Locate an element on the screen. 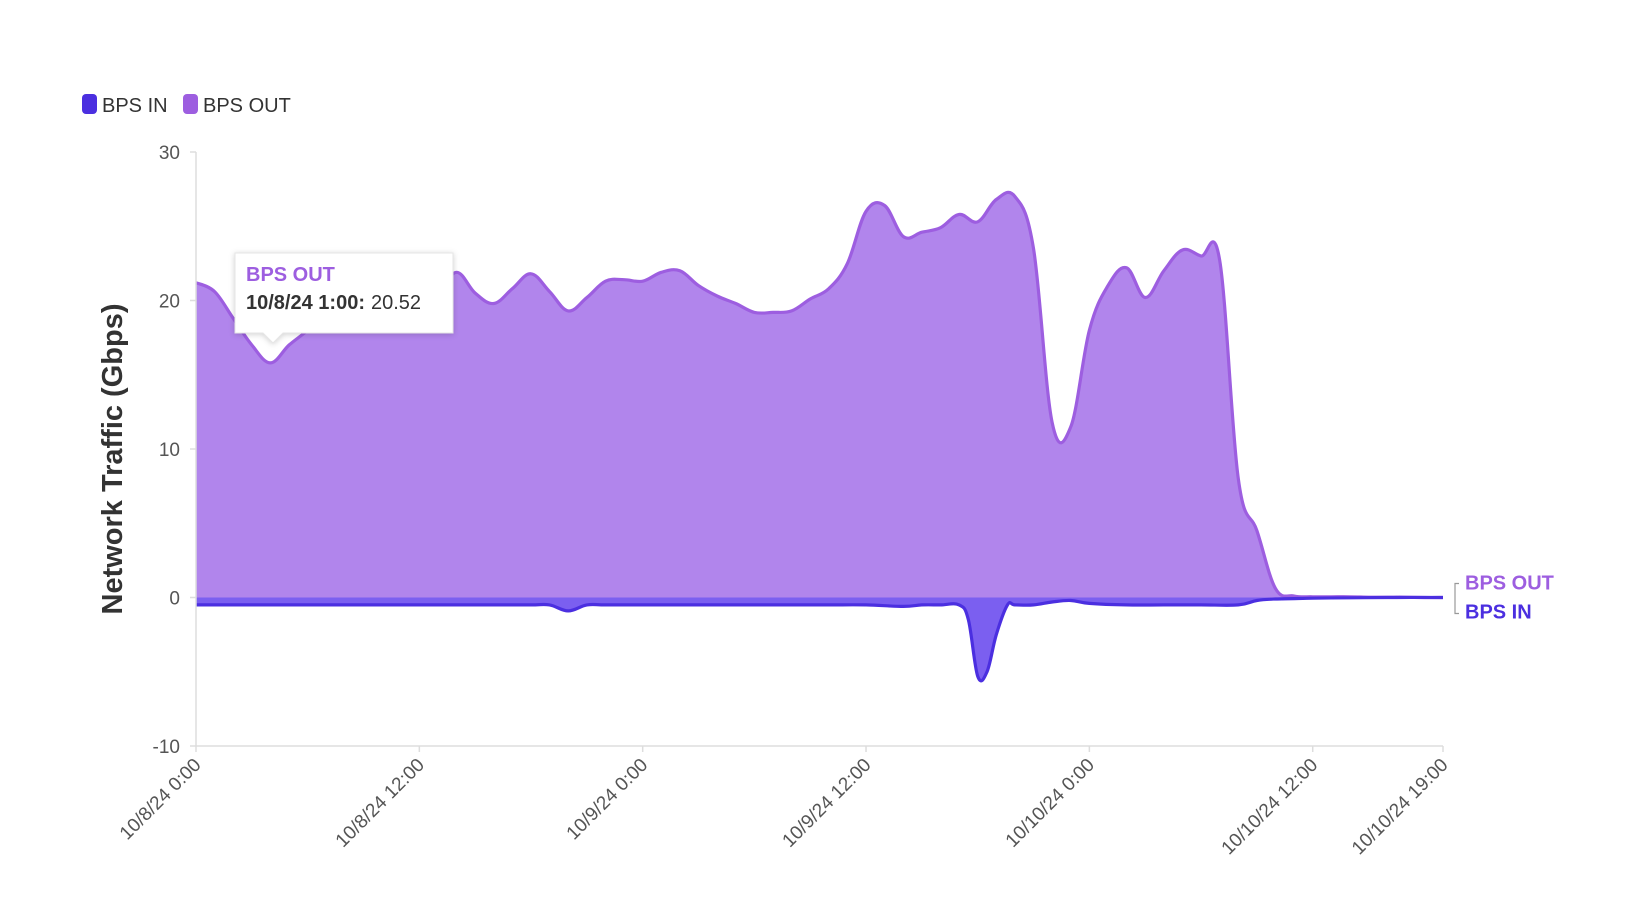  bps-in-area is located at coordinates (819, 639).